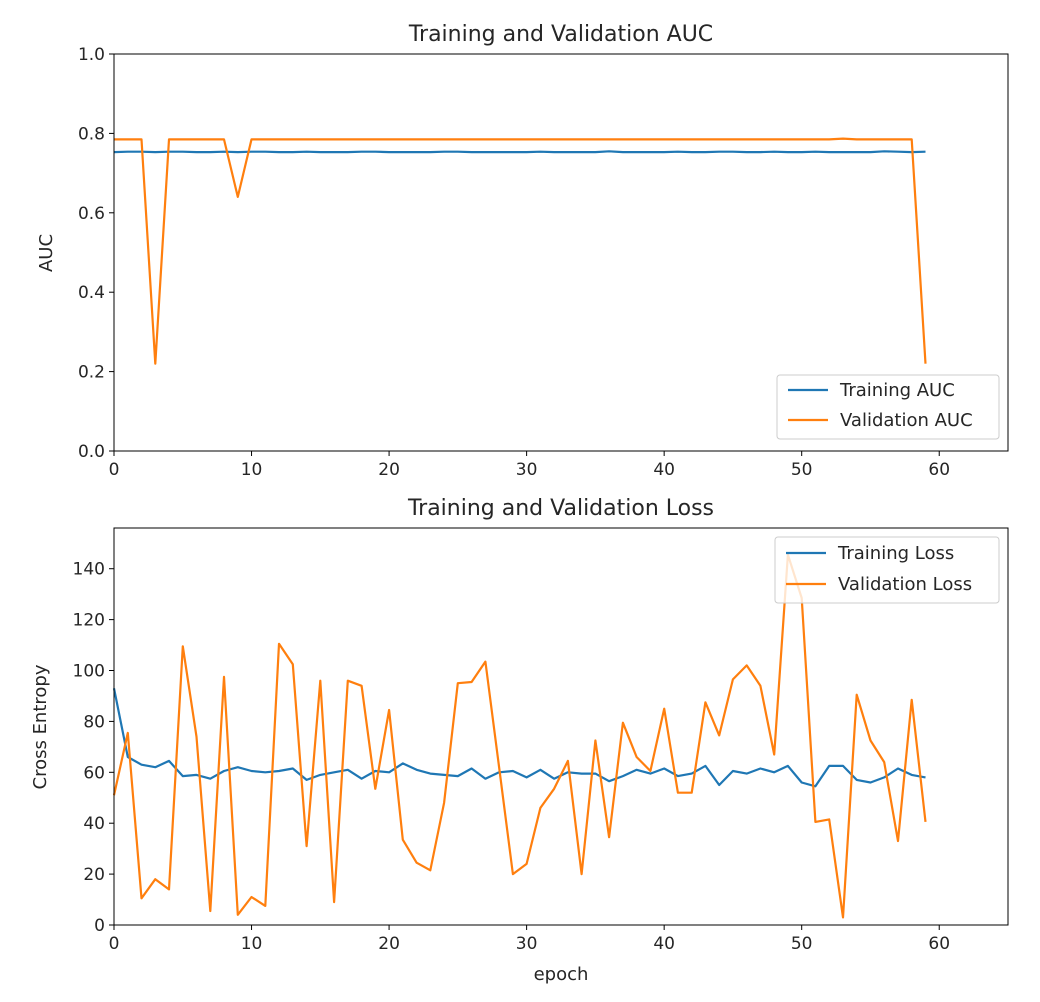 This screenshot has height=1002, width=1040. What do you see at coordinates (89, 621) in the screenshot?
I see `loss-y-tick-label: 120` at bounding box center [89, 621].